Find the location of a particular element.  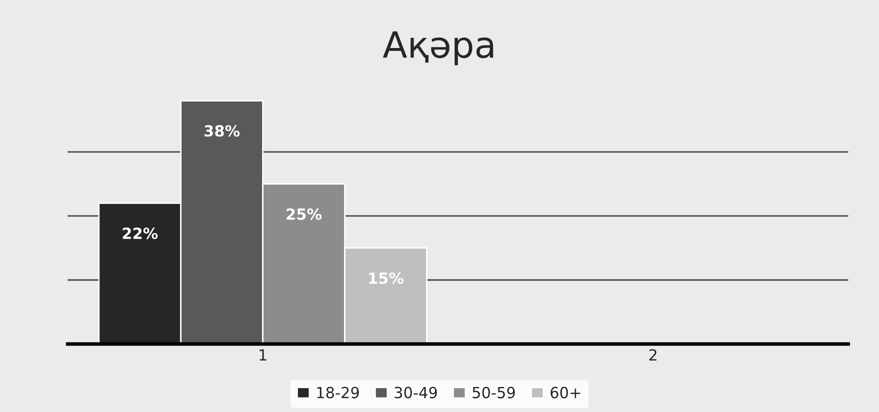

x-tick-label: 1 is located at coordinates (263, 354).